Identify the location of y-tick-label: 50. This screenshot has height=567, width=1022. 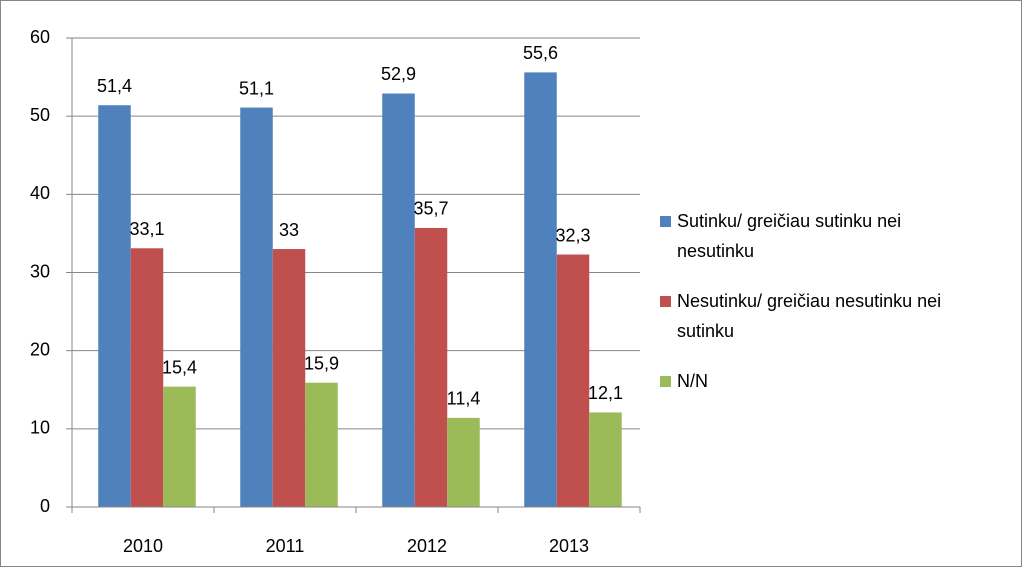
(40, 115).